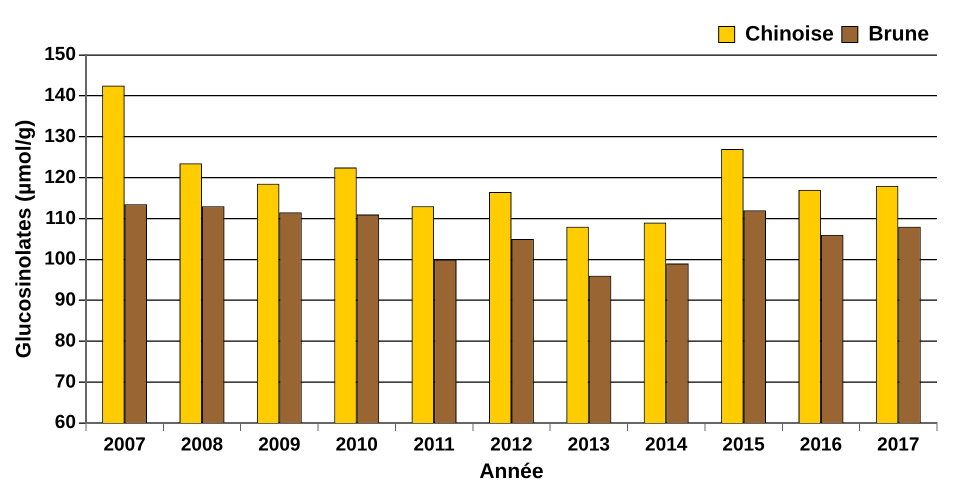 The width and height of the screenshot is (973, 489). Describe the element at coordinates (202, 445) in the screenshot. I see `x-tick-label: 2008` at that location.